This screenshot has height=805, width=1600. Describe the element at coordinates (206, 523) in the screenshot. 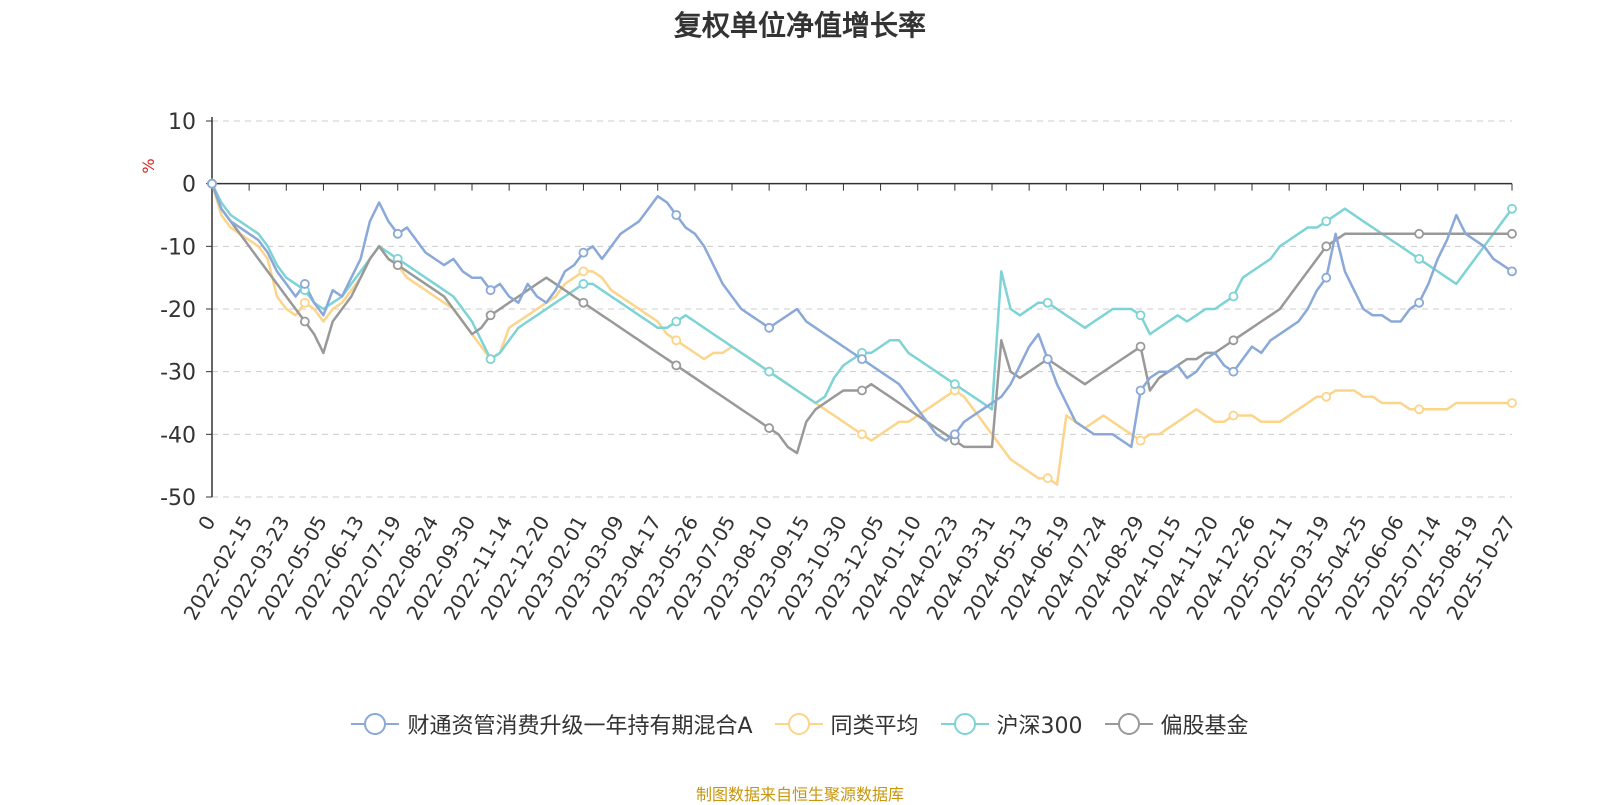

I see `x-start-label: 0` at that location.